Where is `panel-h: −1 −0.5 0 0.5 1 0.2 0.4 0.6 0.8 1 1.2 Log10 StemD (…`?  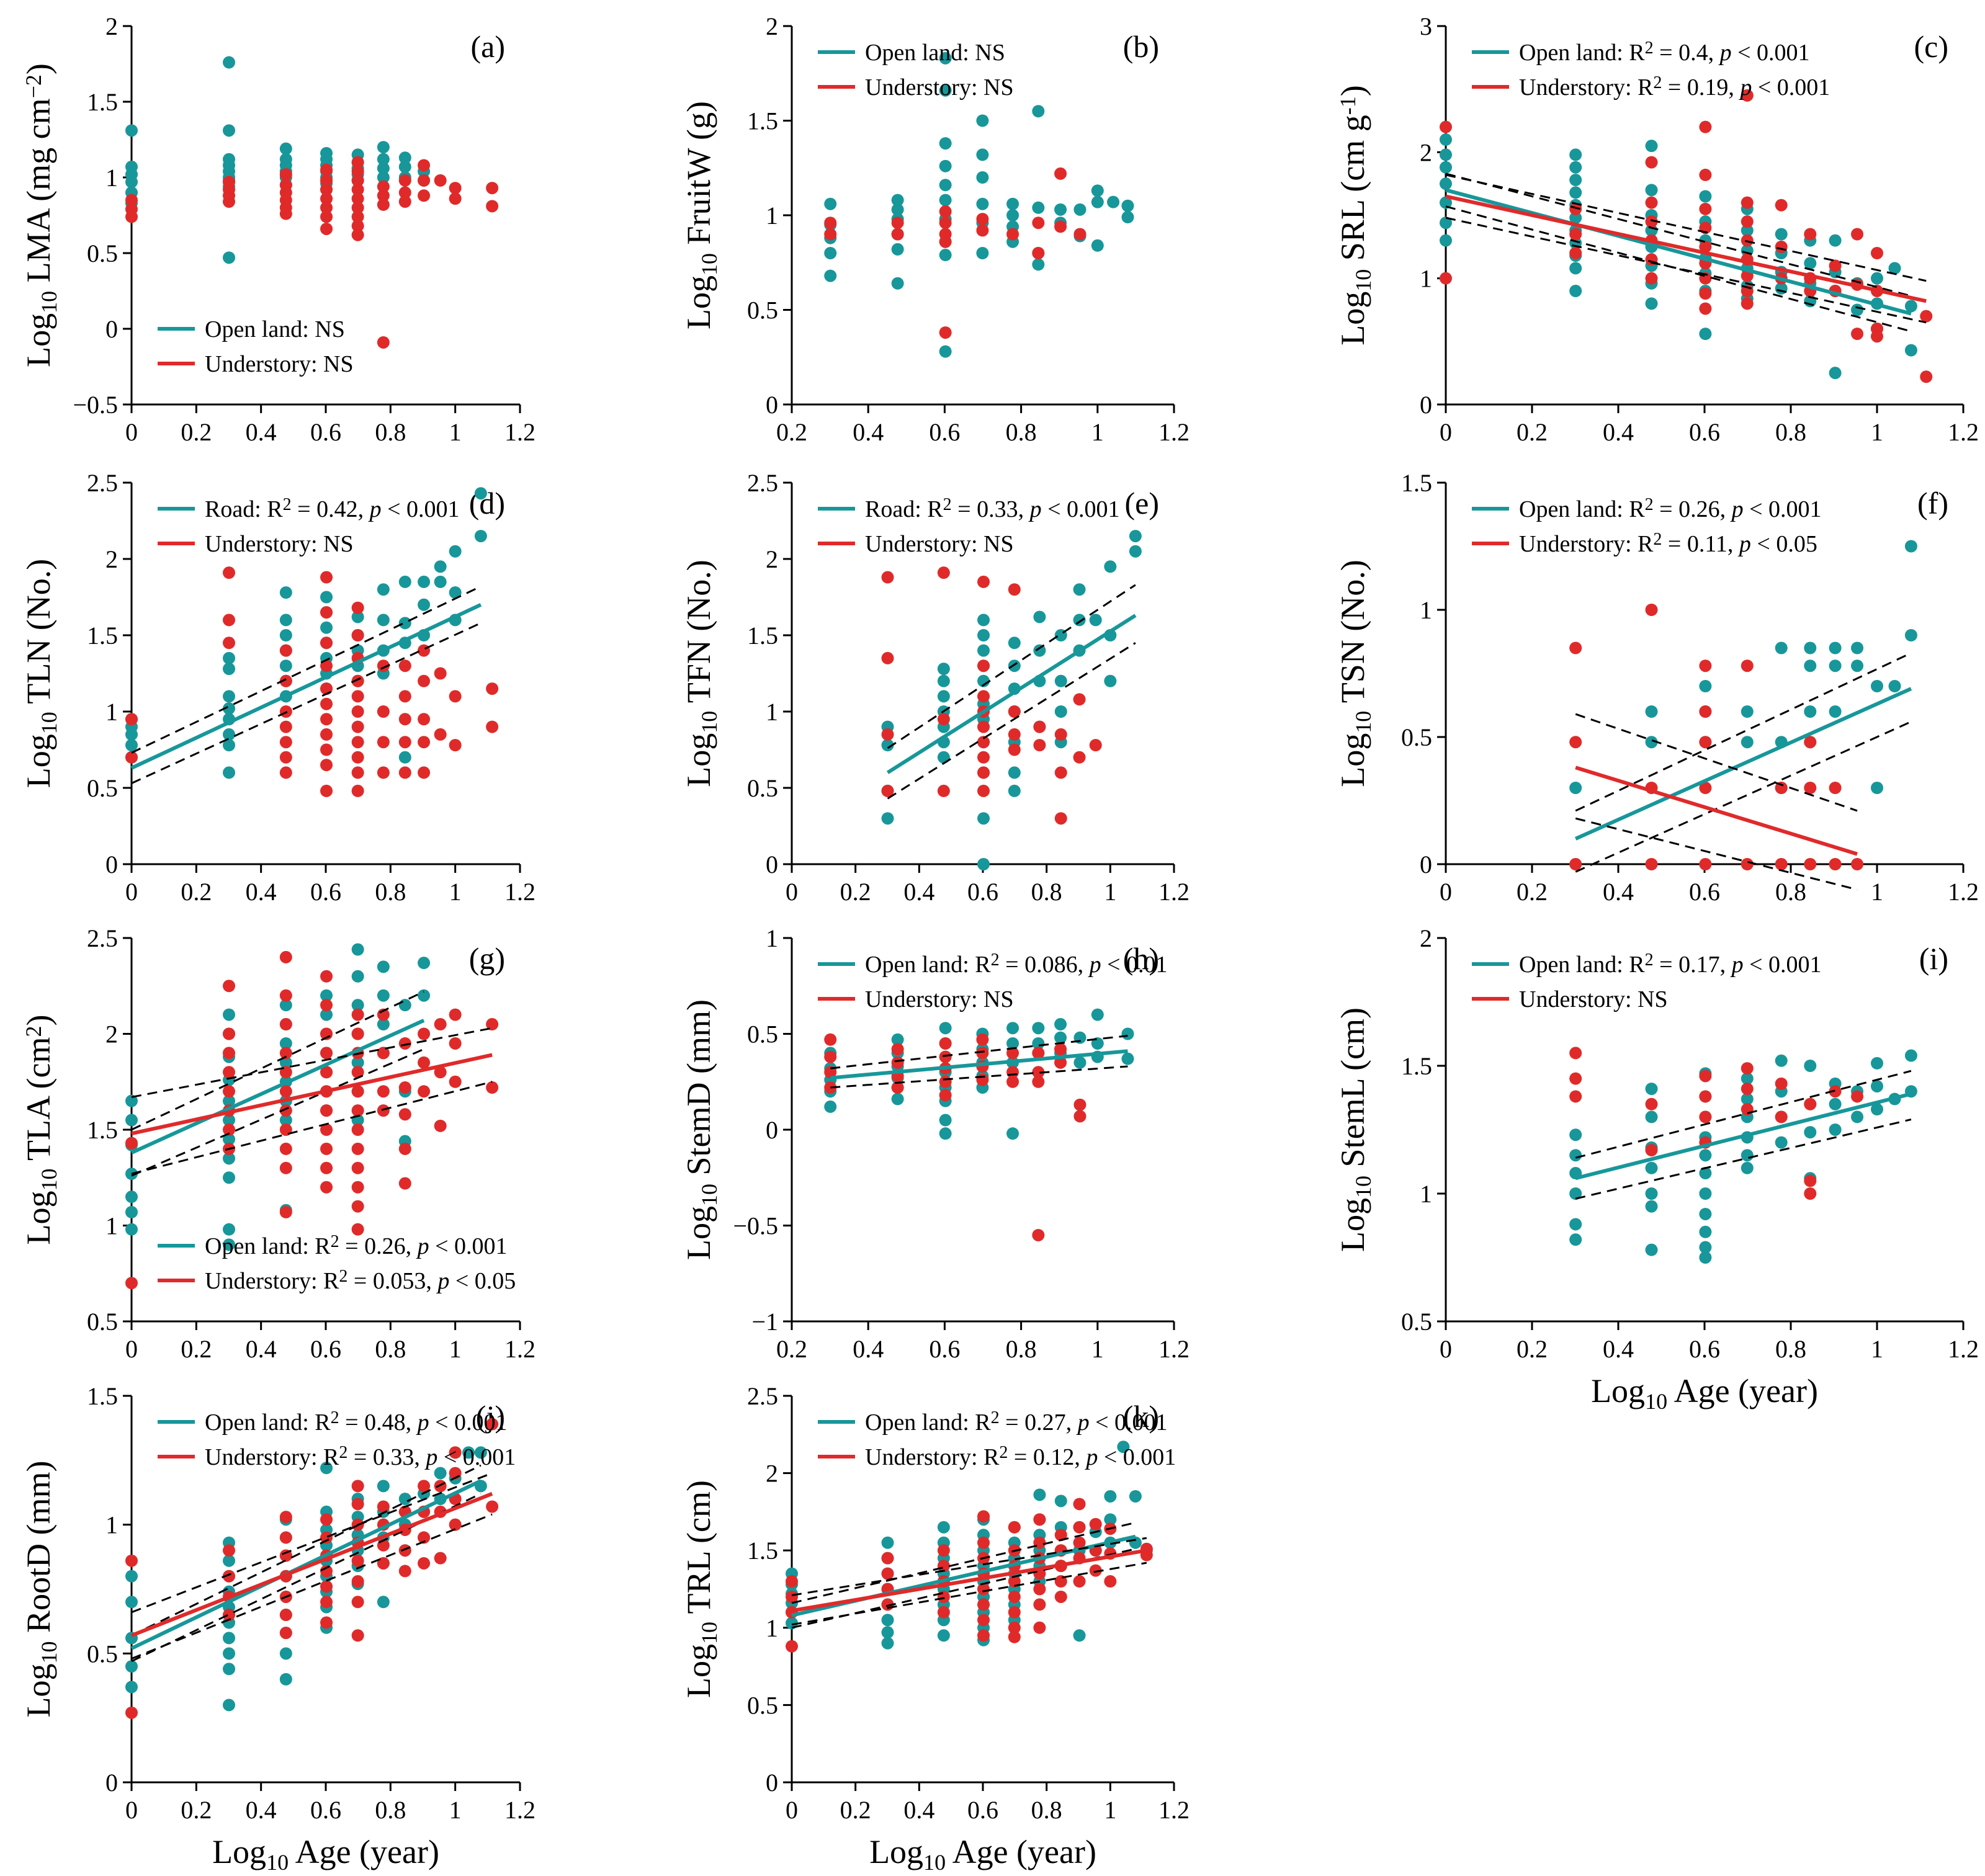 panel-h: −1 −0.5 0 0.5 1 0.2 0.4 0.6 0.8 1 1.2 Log10 StemD (… is located at coordinates (935, 1143).